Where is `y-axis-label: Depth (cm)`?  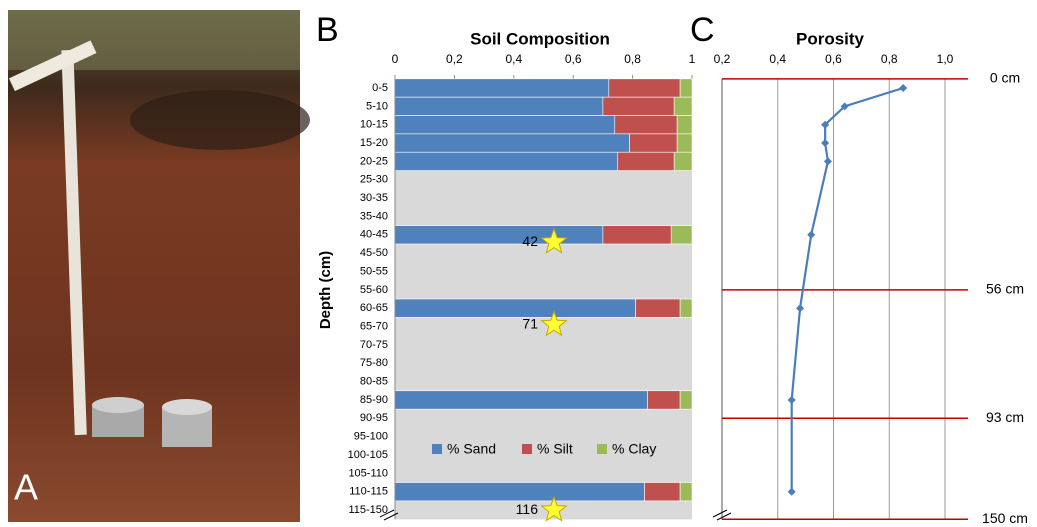 y-axis-label: Depth (cm) is located at coordinates (325, 290).